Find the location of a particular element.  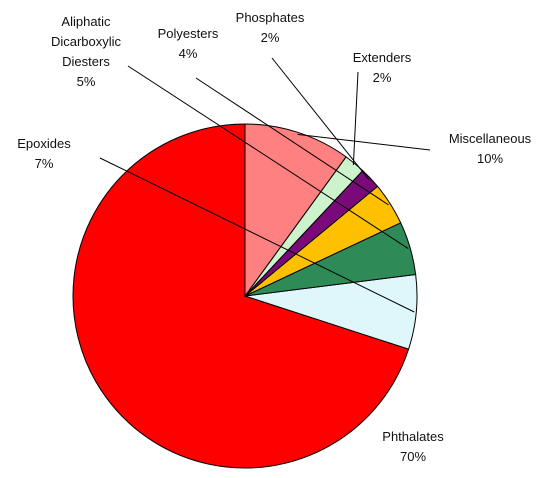

slice-label-epoxides: Epoxides 7% is located at coordinates (44, 153).